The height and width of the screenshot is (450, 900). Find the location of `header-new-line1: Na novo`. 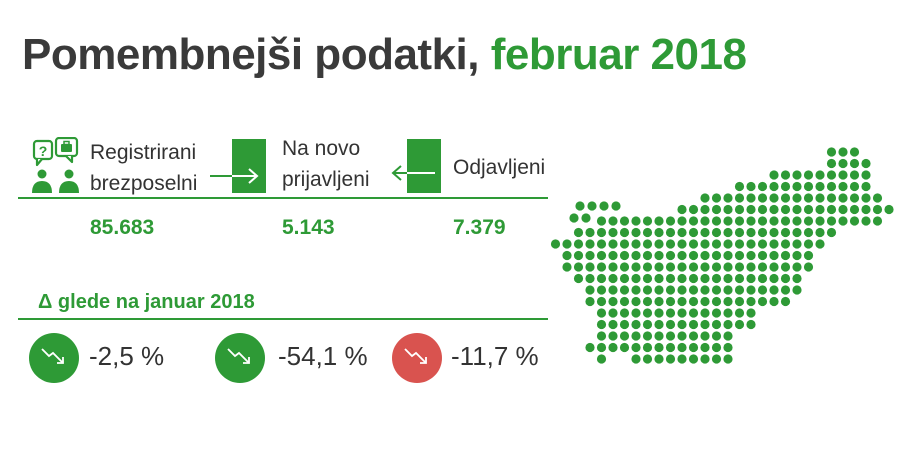

header-new-line1: Na novo is located at coordinates (321, 148).